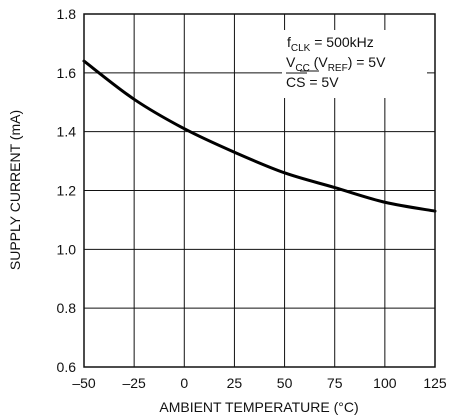 The width and height of the screenshot is (465, 419). I want to click on annotation-vcc-symbol: V, so click(291, 62).